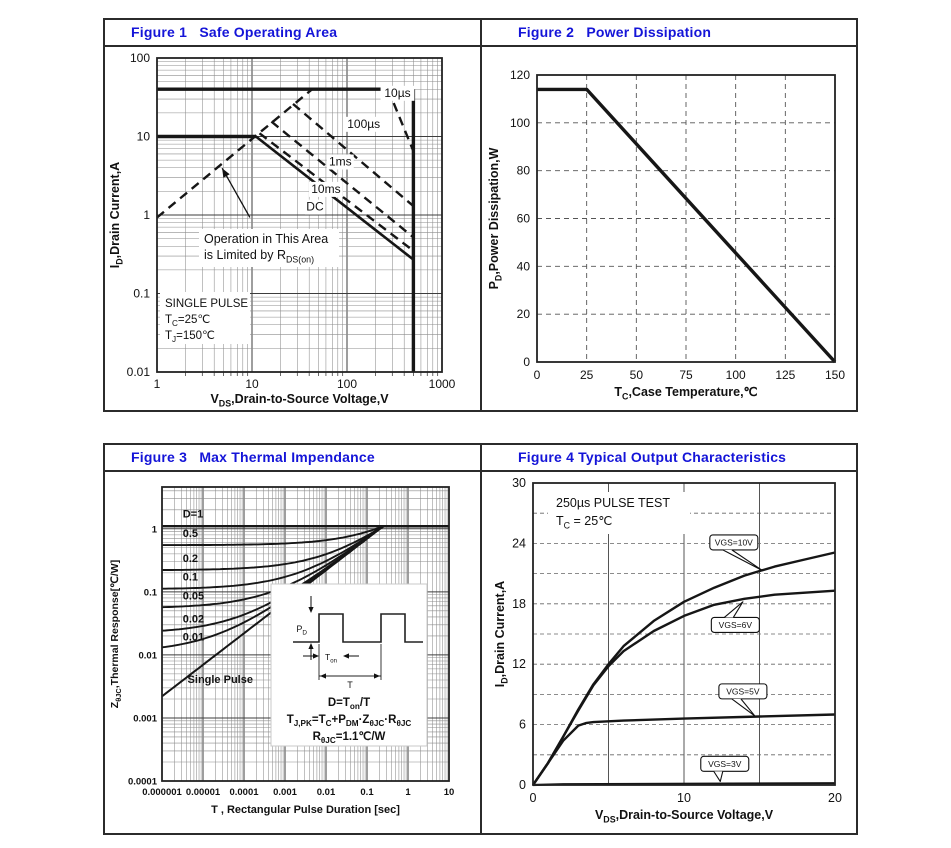 The width and height of the screenshot is (951, 848). I want to click on svg-text: Single Pulse, so click(220, 680).